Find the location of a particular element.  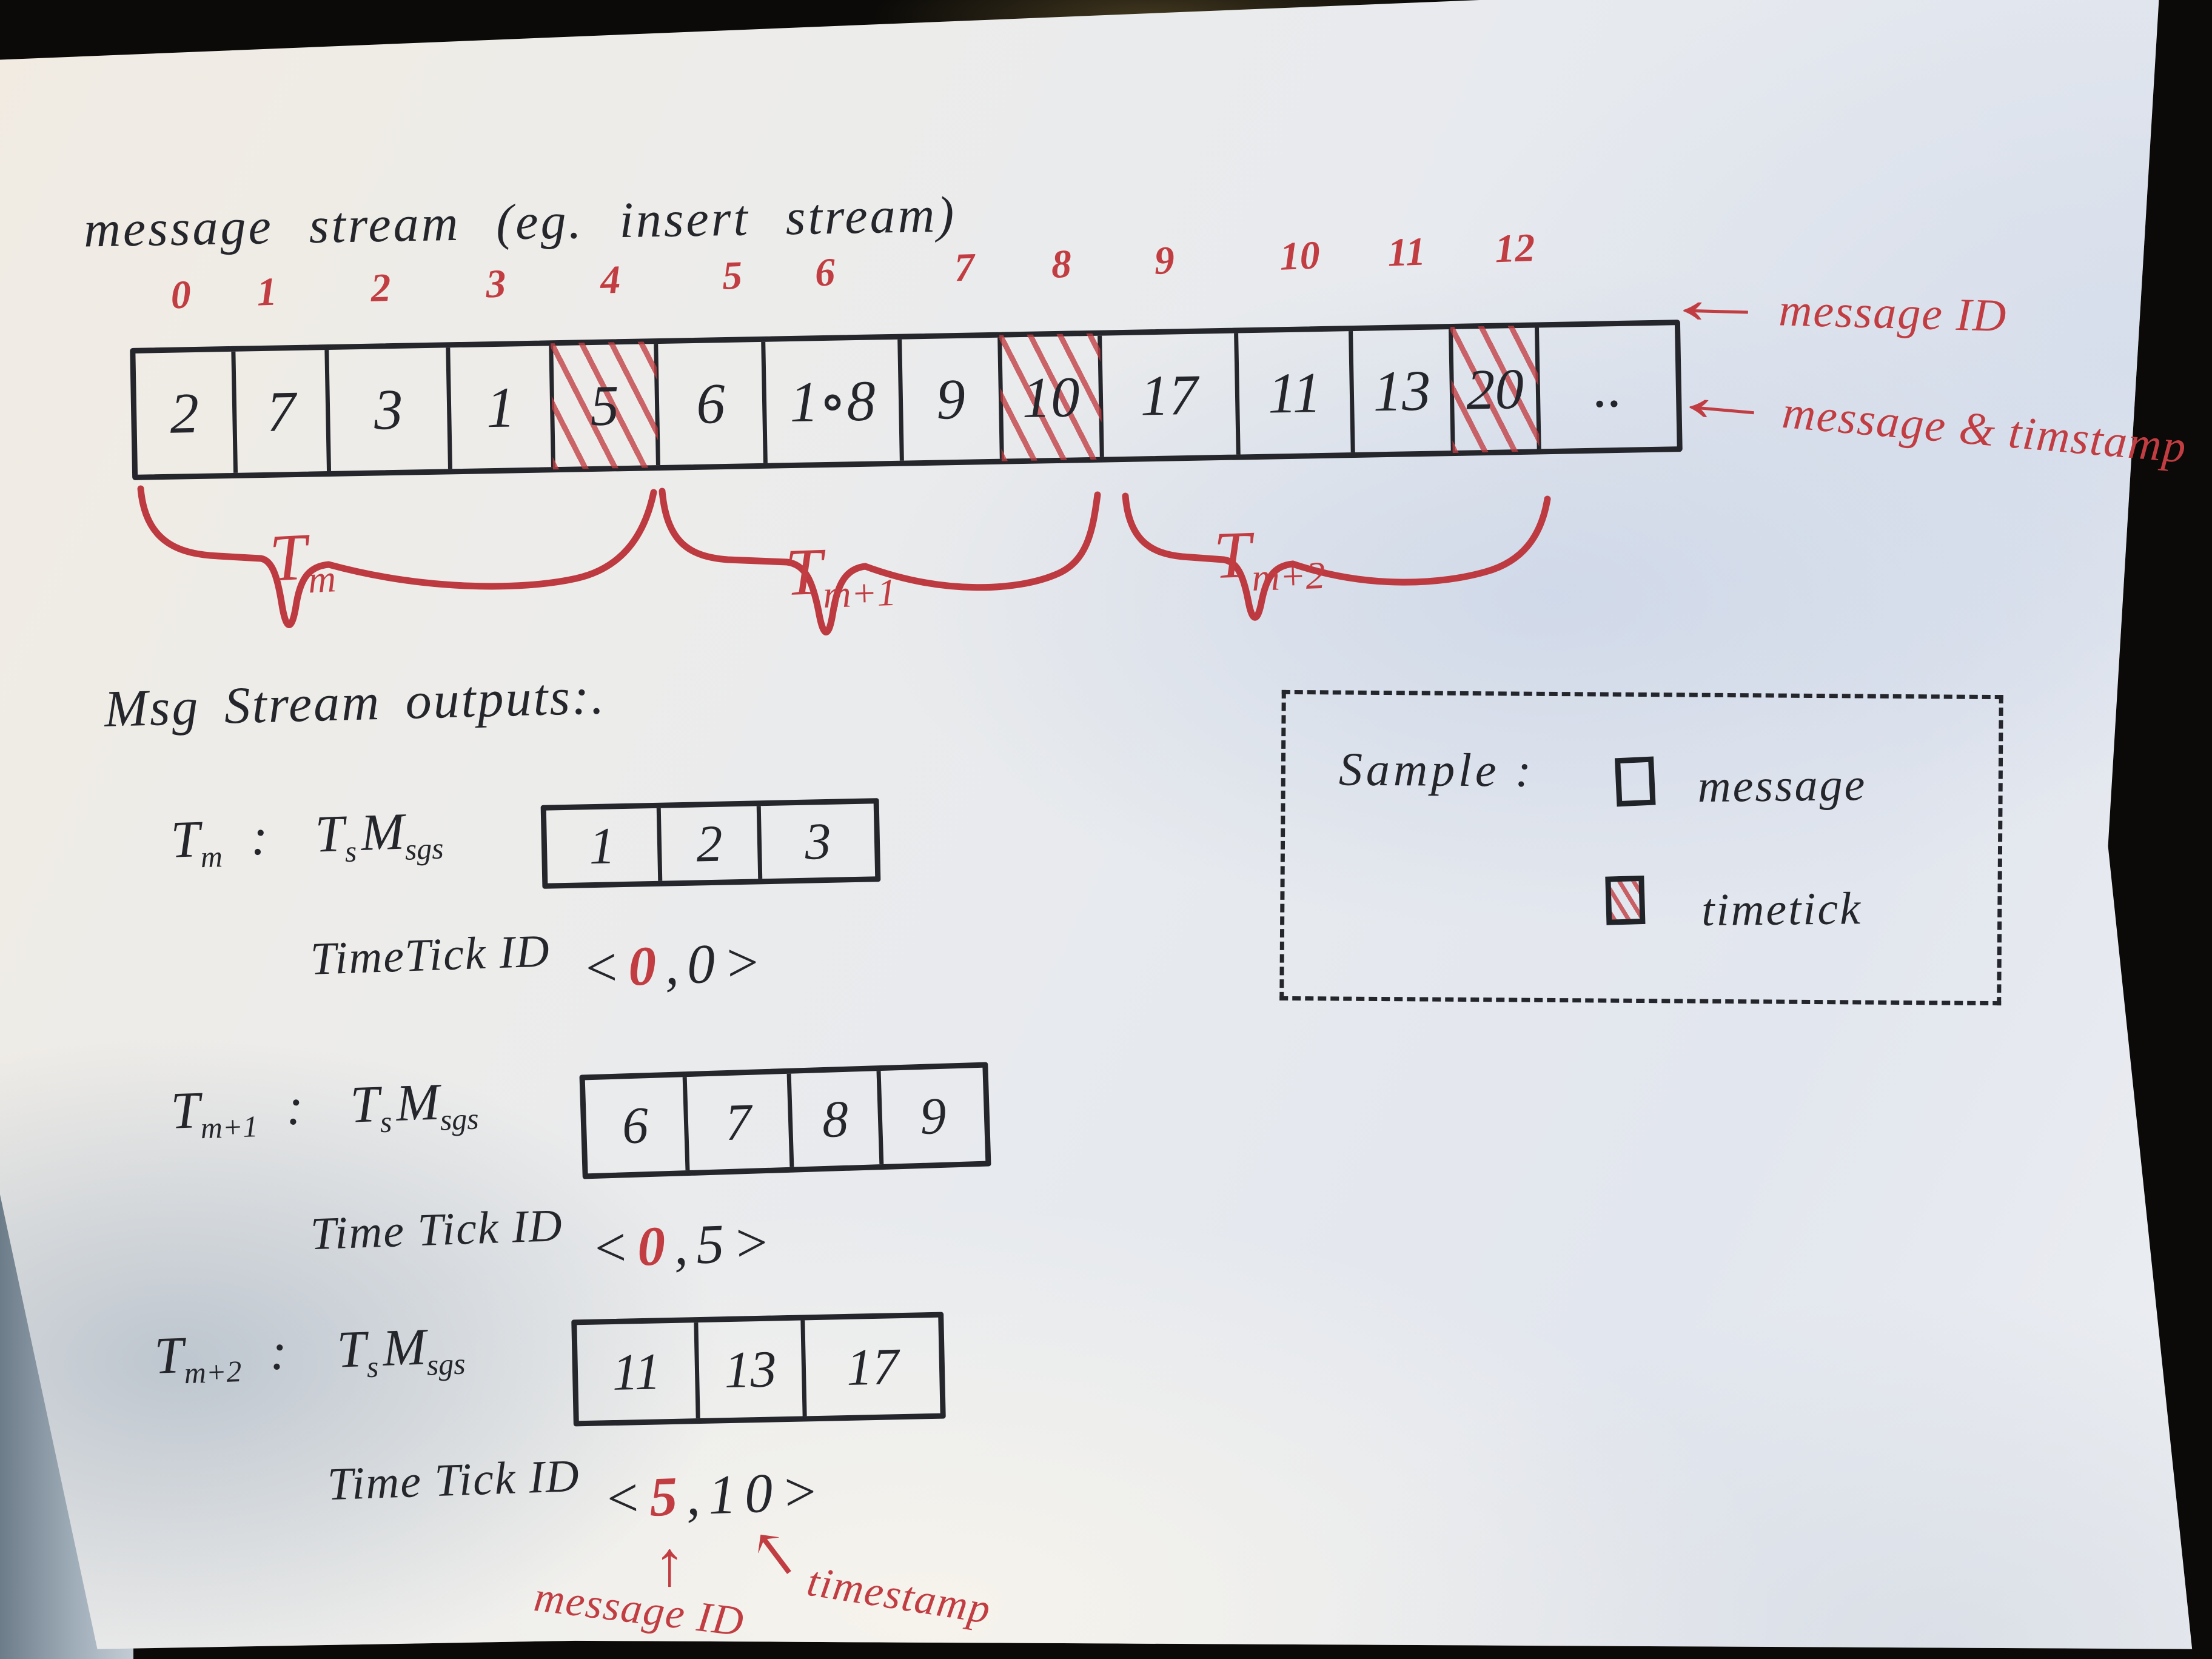

value-cell: 7 is located at coordinates (740, 1121).